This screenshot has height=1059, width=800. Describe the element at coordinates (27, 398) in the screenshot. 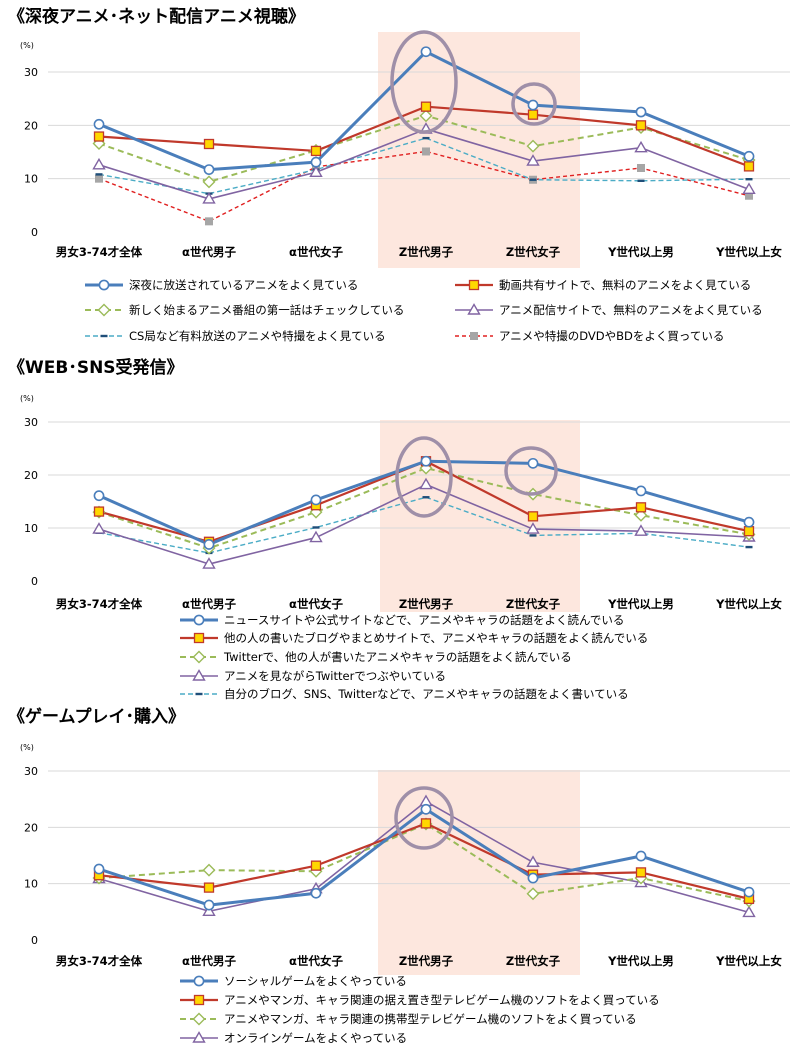

I see `y-unit-label: (%)` at that location.